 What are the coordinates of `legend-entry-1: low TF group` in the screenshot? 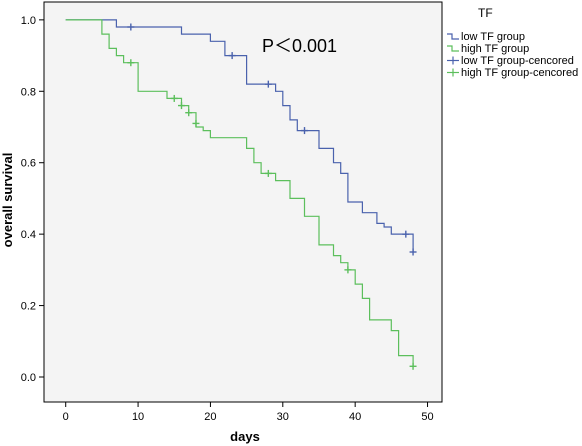 It's located at (486, 37).